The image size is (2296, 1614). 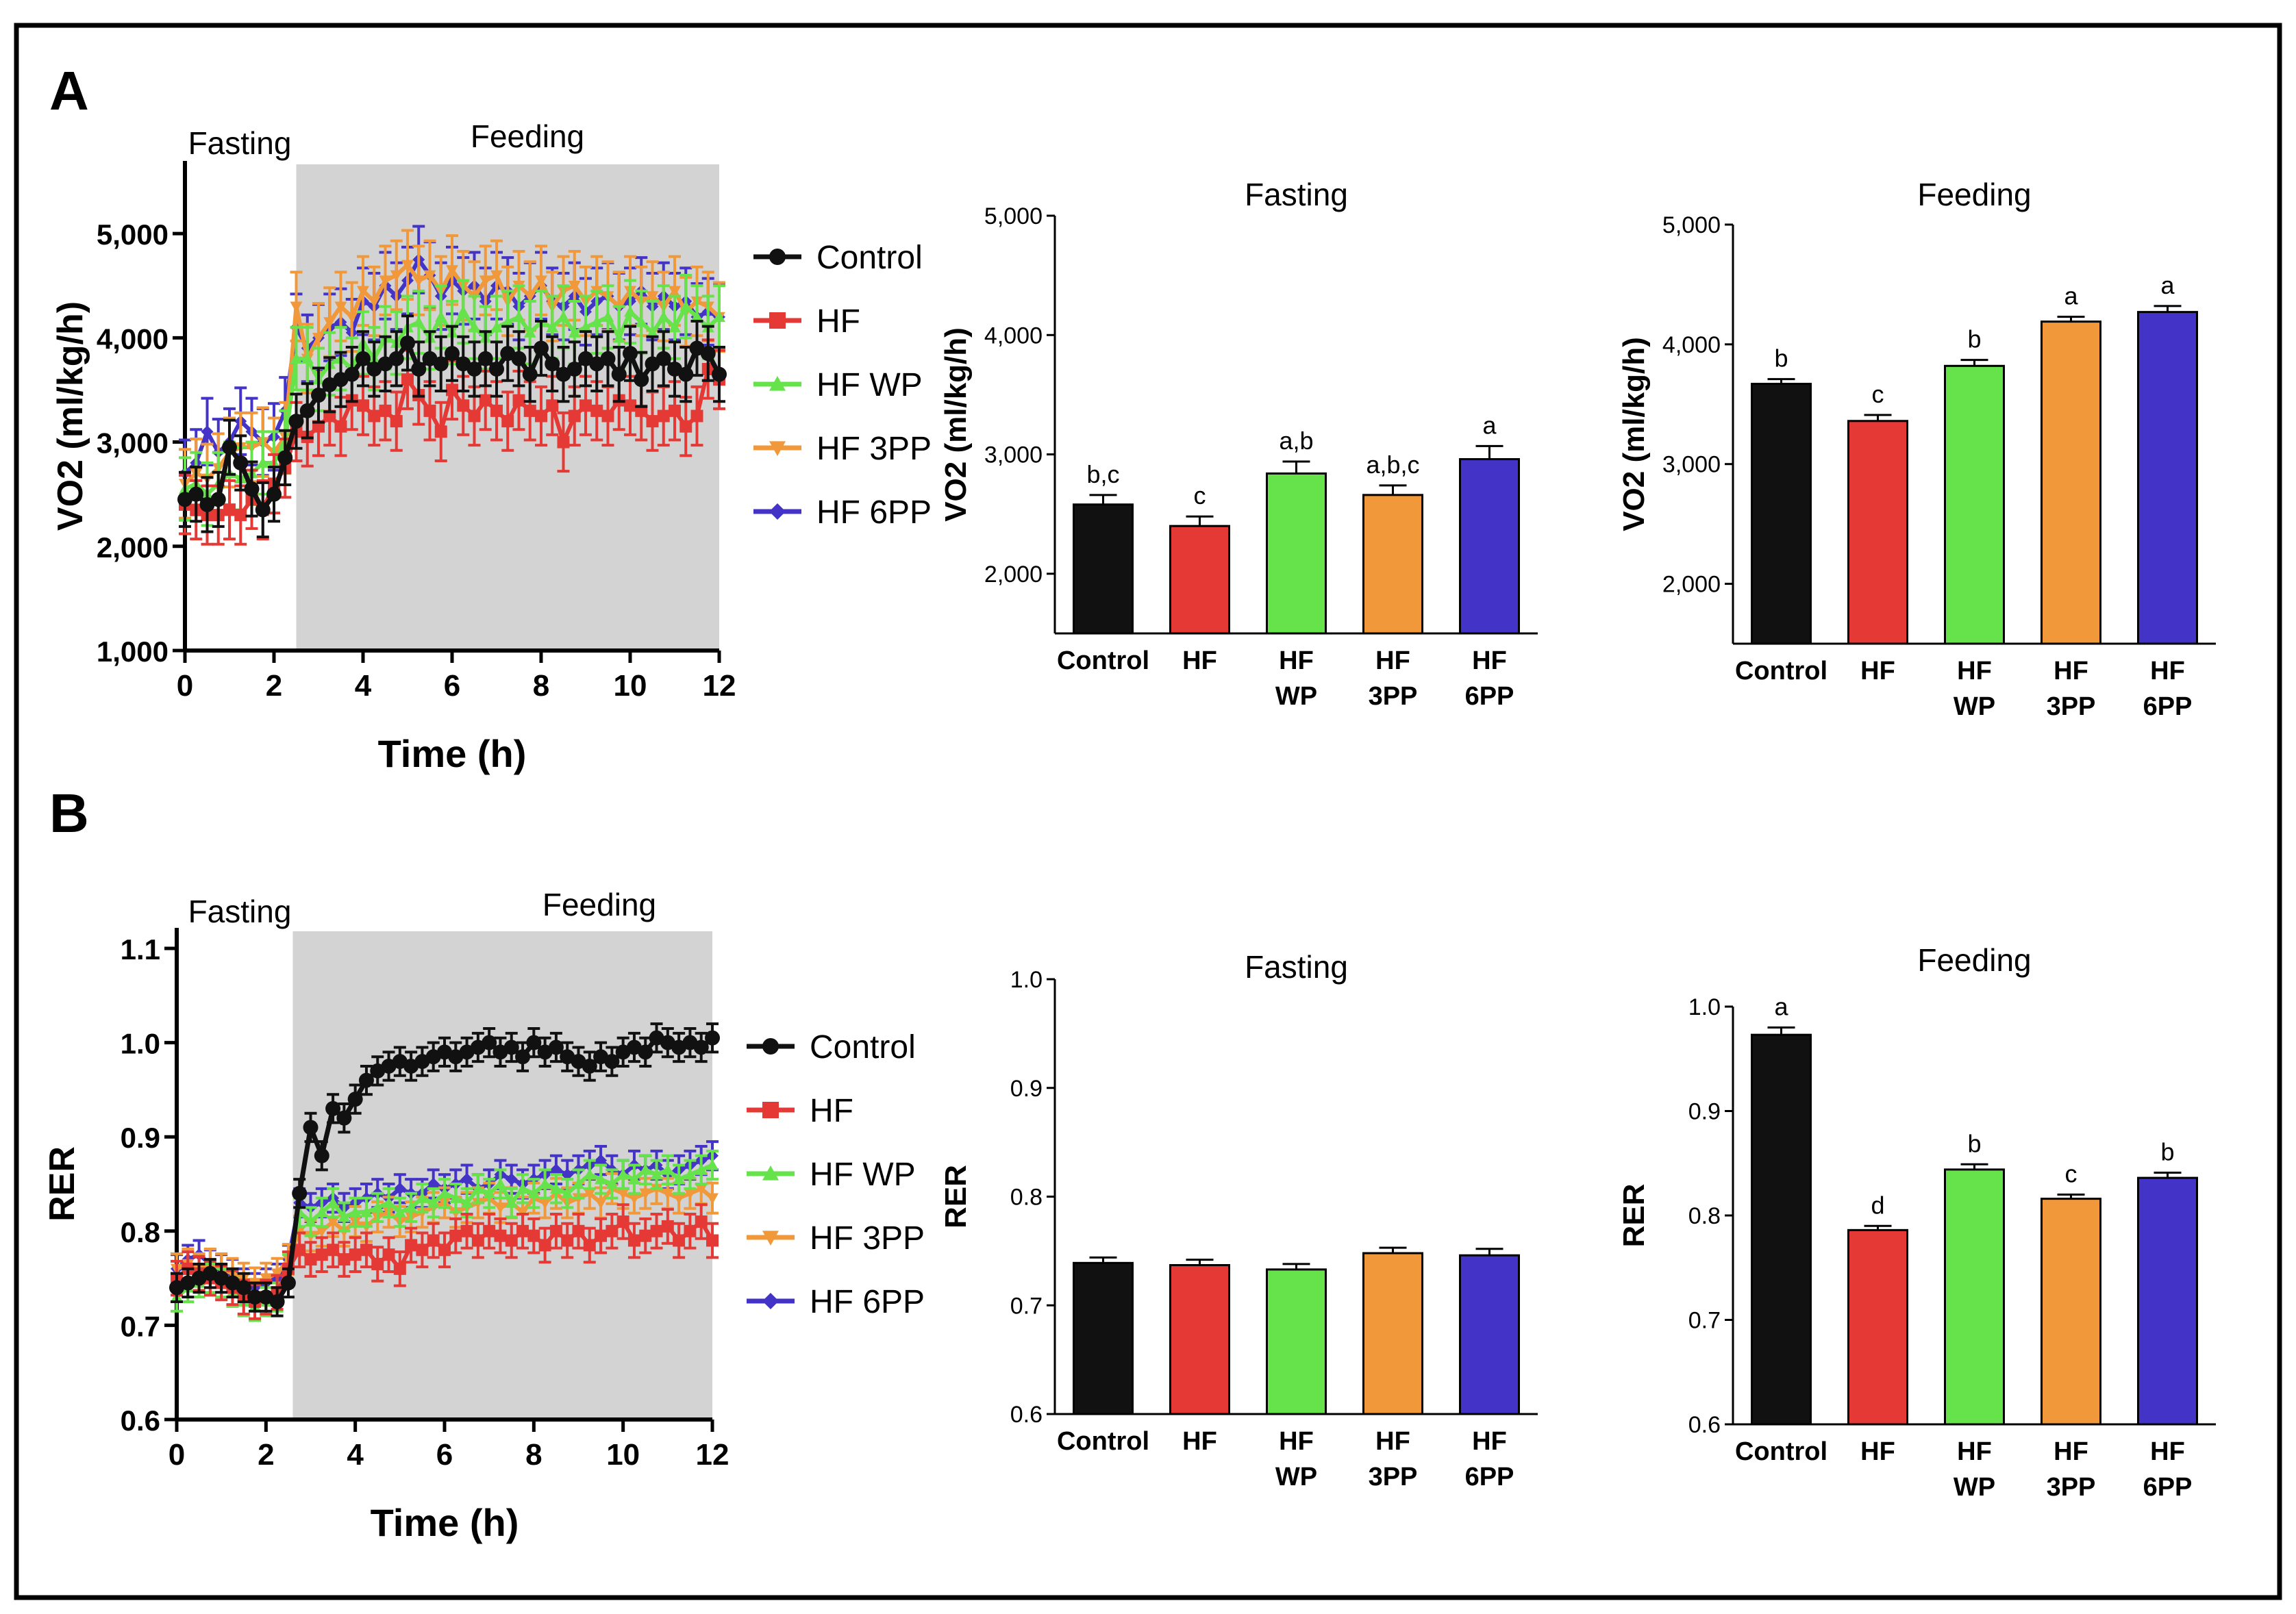 What do you see at coordinates (70, 416) in the screenshot?
I see `A_time-y-label: VO2 (ml/kg/h)` at bounding box center [70, 416].